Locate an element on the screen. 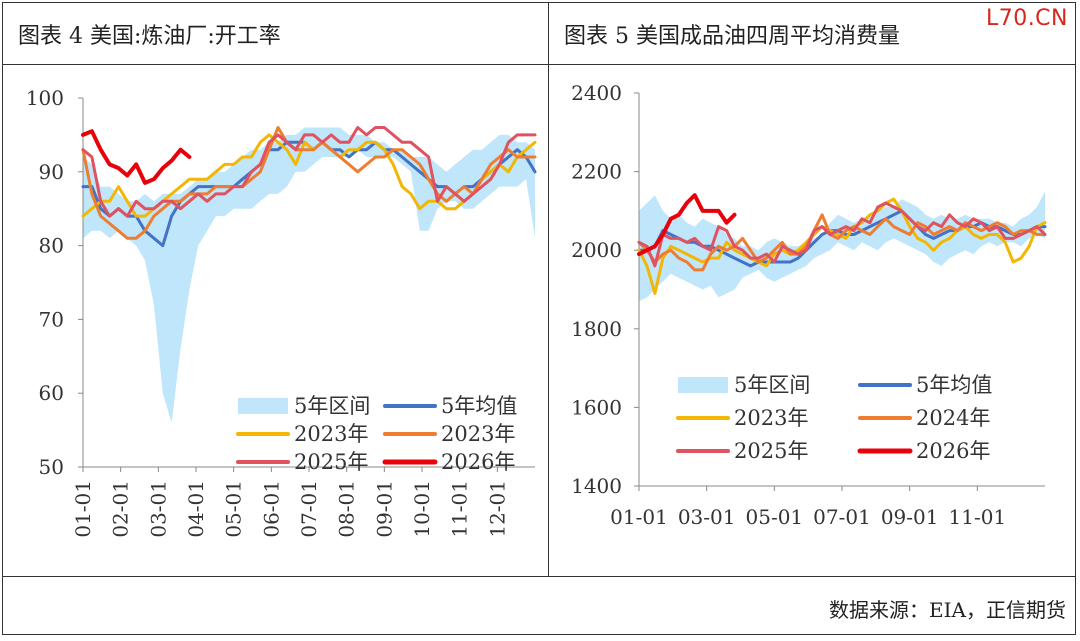 The image size is (1080, 641). x-tick-label: 06-01 is located at coordinates (271, 509).